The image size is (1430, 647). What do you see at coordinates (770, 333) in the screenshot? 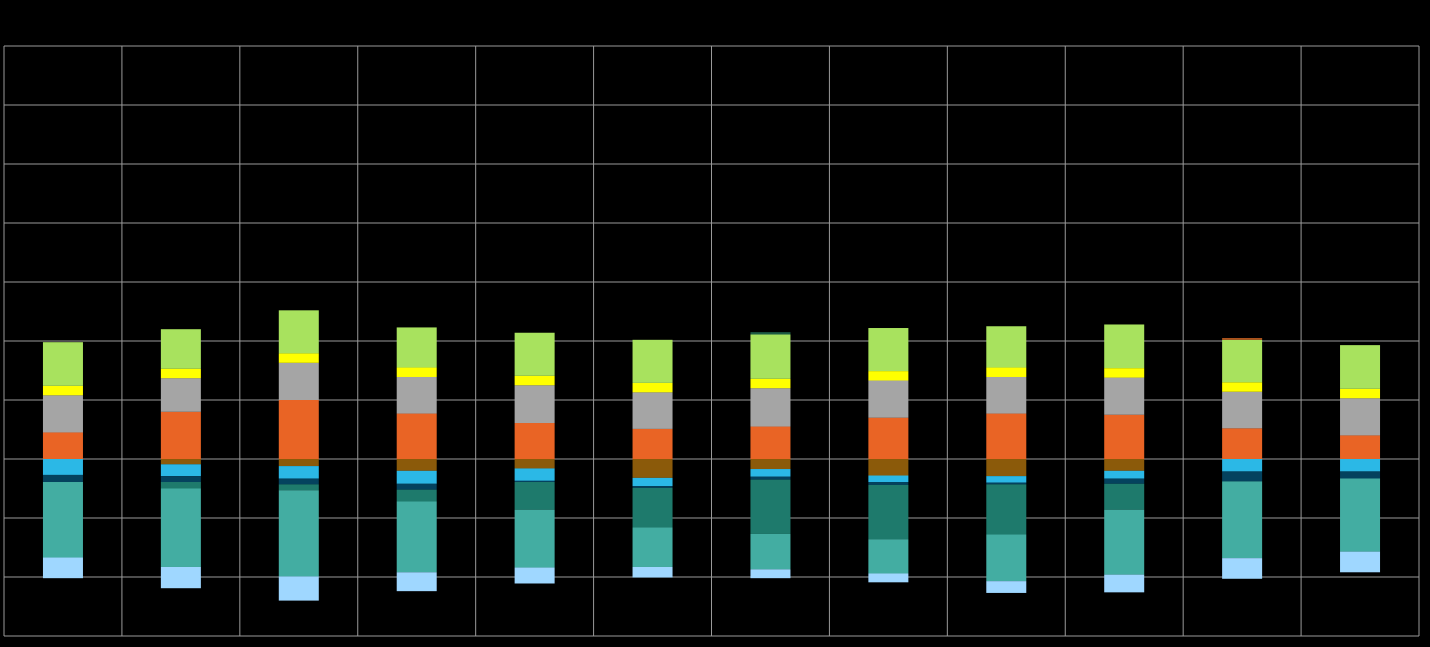
I see `bar-segment-darkgreen` at bounding box center [770, 333].